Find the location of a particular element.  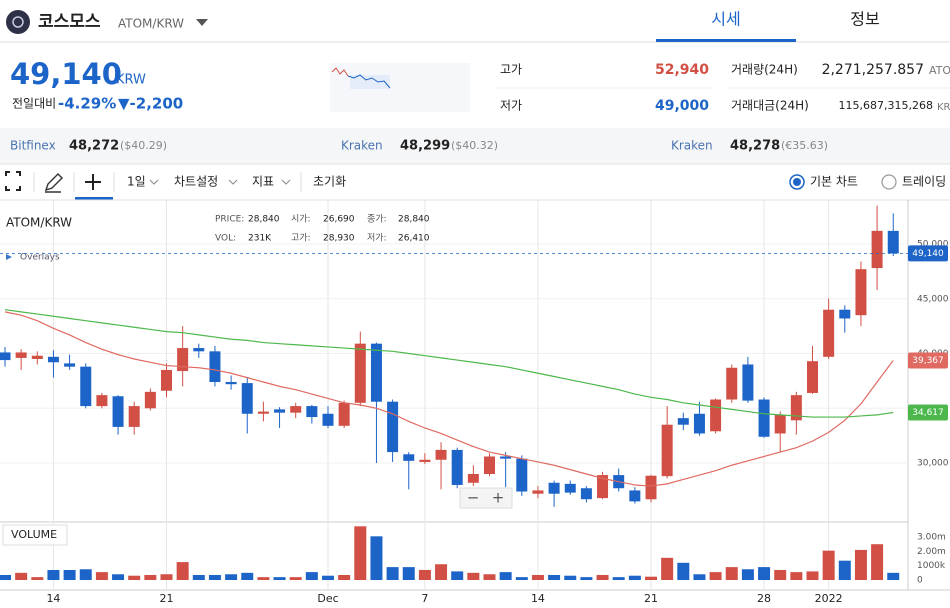

radio-selected is located at coordinates (797, 182).